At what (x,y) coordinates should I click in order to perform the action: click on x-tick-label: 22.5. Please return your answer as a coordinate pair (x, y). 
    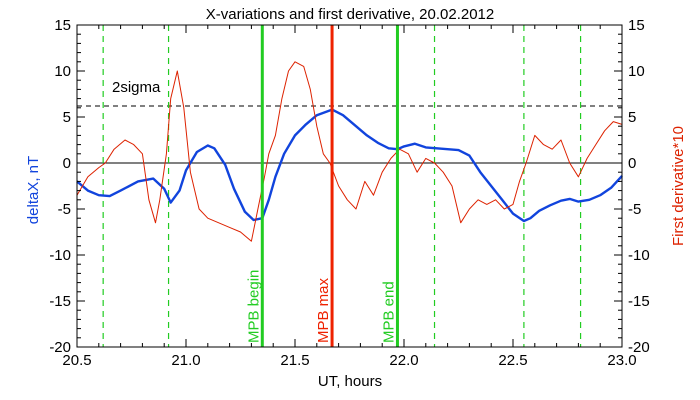
    Looking at the image, I should click on (512, 360).